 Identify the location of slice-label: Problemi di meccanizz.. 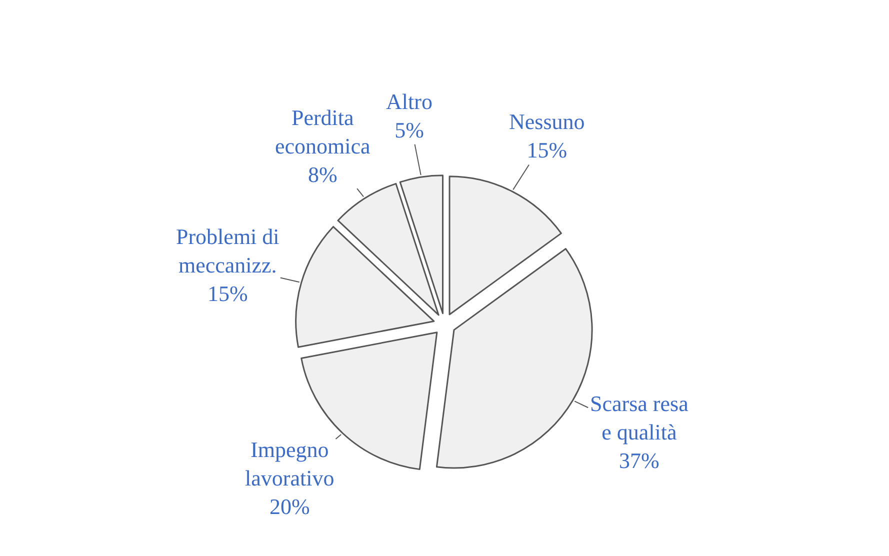
(228, 251).